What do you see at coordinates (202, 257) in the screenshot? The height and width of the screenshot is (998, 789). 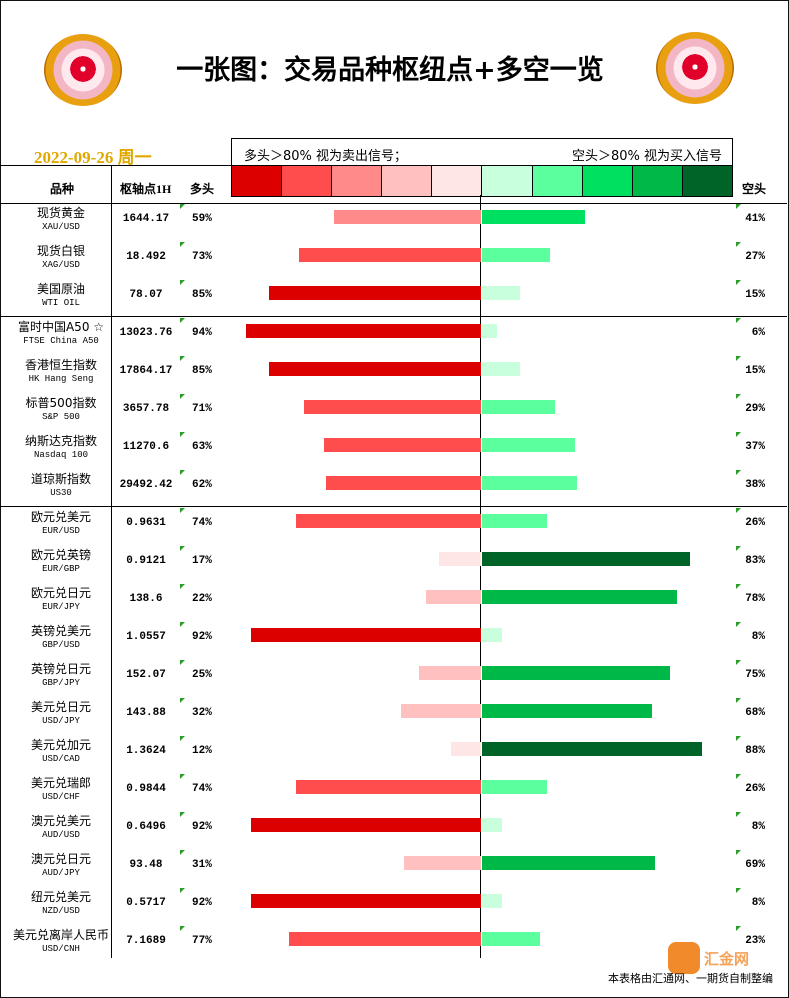 I see `bull-percent: 73%` at bounding box center [202, 257].